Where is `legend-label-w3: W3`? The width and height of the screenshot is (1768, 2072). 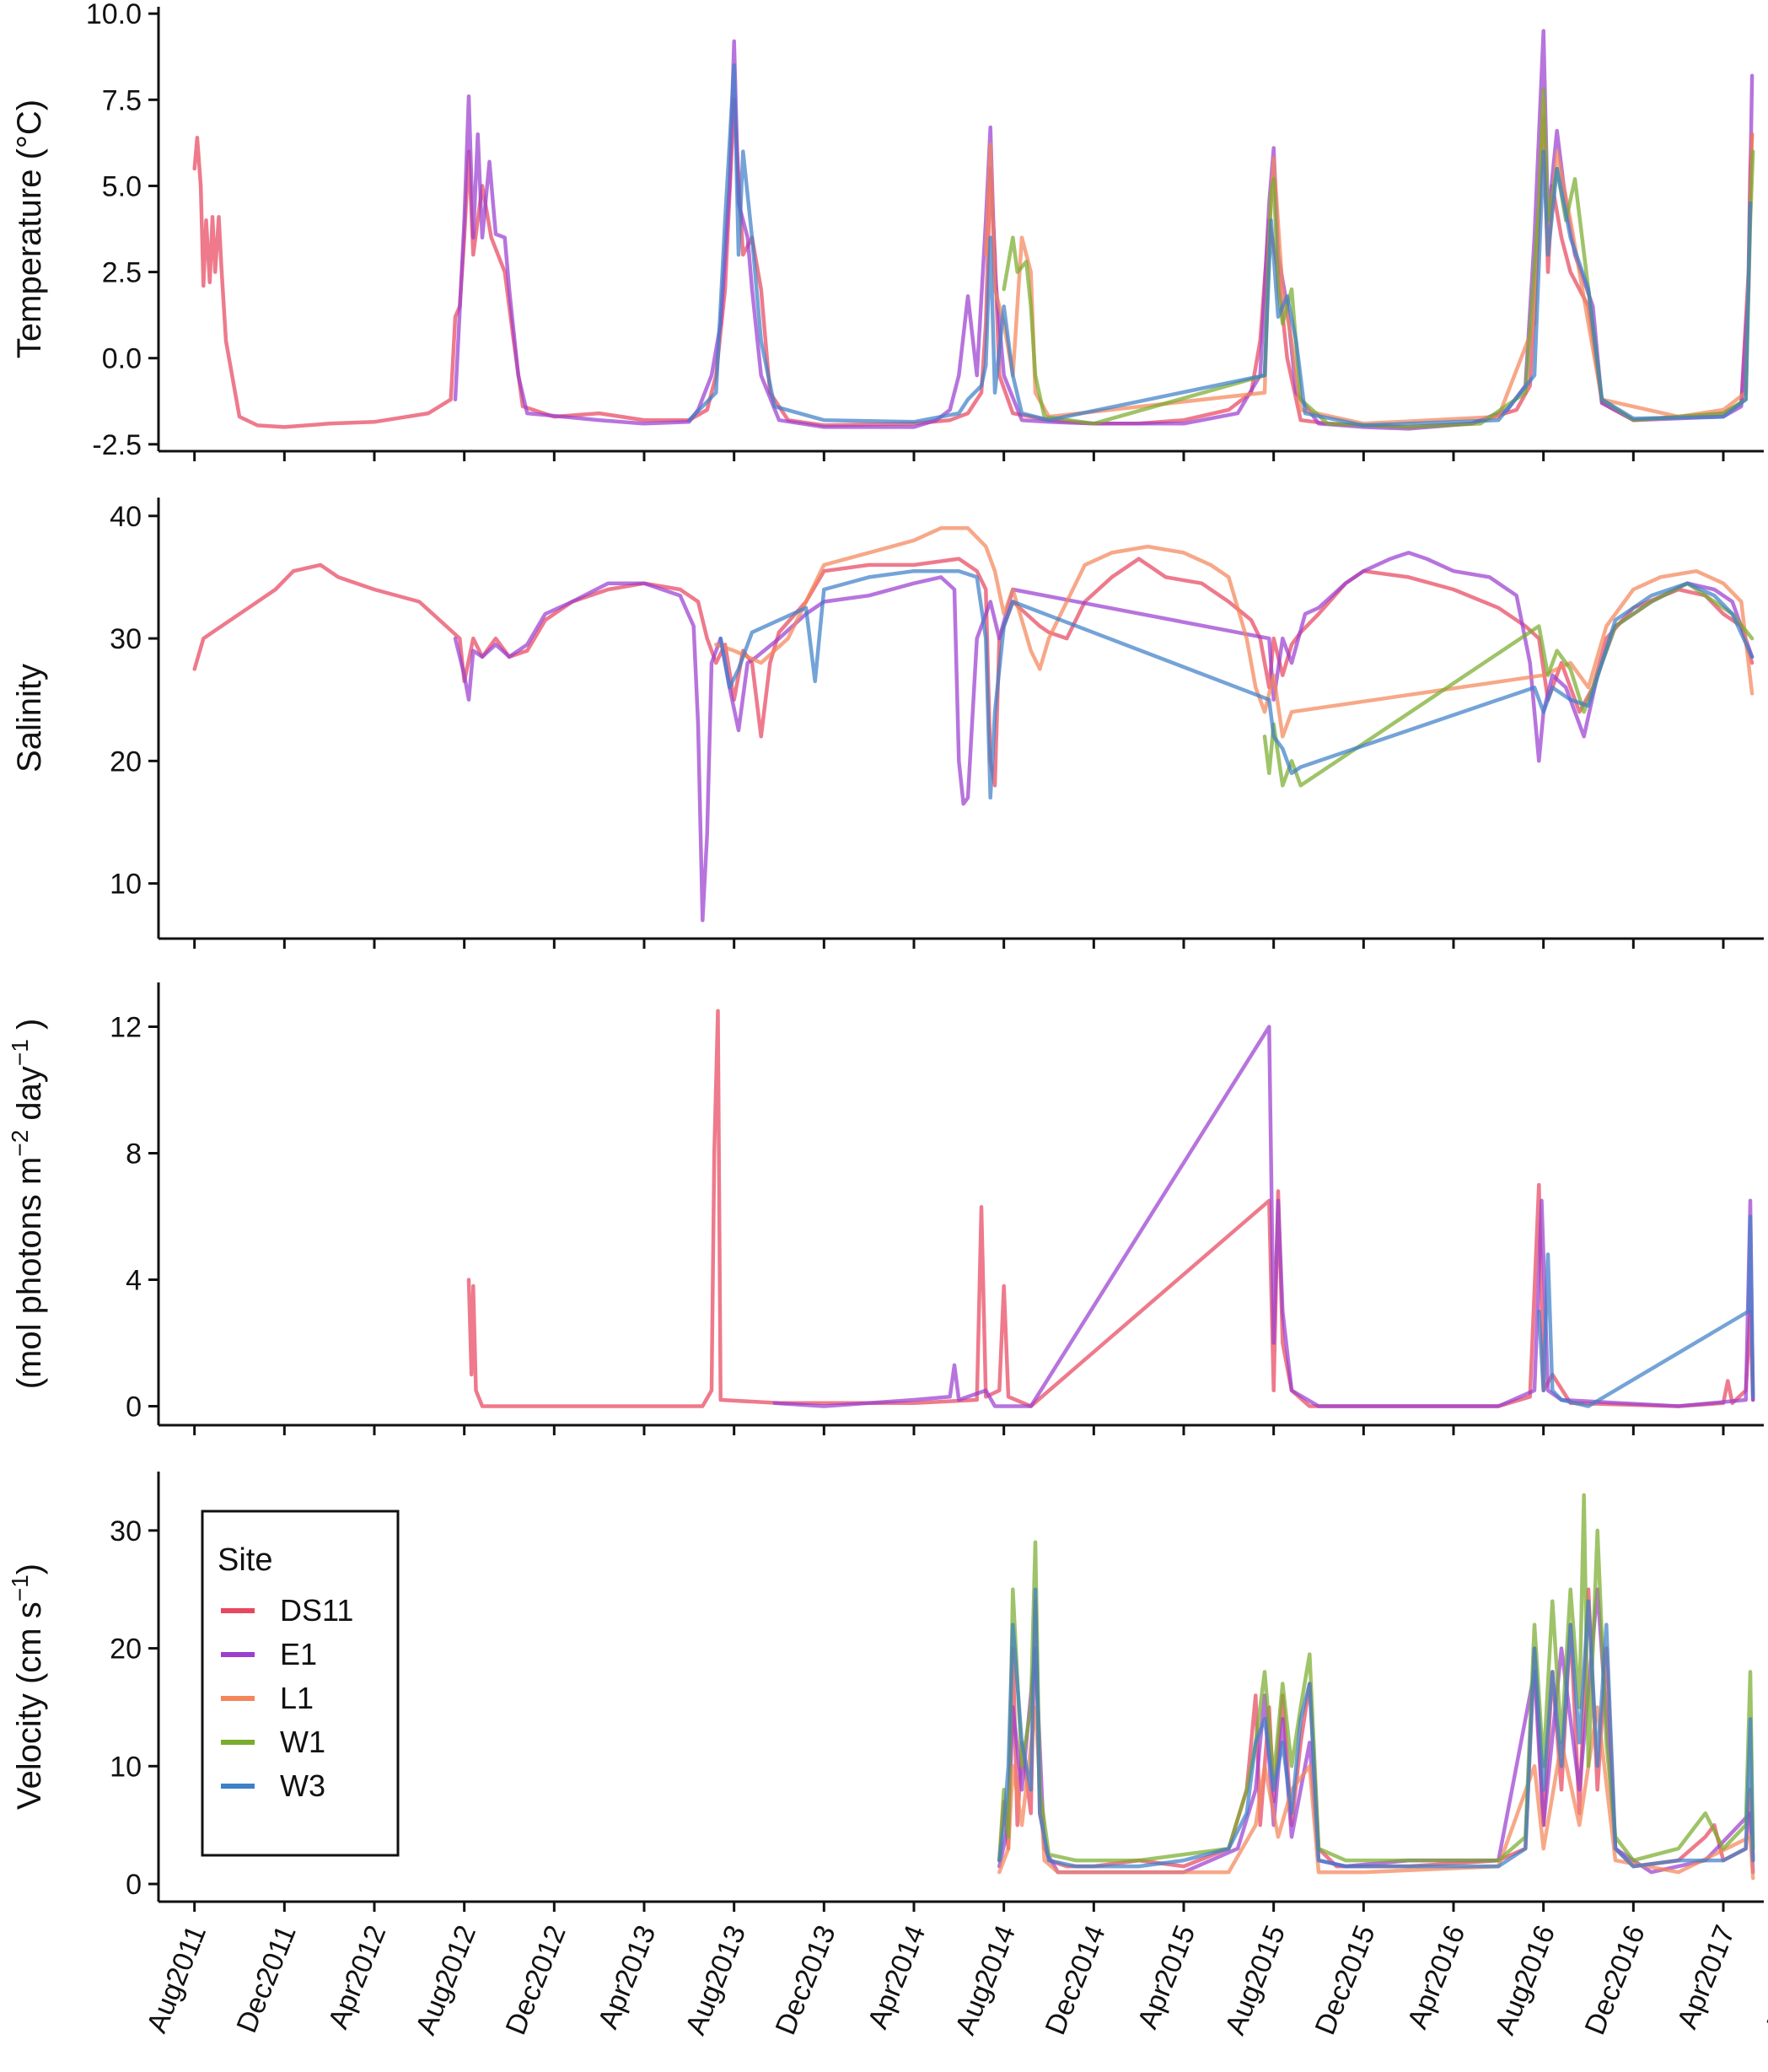
legend-label-w3: W3 is located at coordinates (302, 1785).